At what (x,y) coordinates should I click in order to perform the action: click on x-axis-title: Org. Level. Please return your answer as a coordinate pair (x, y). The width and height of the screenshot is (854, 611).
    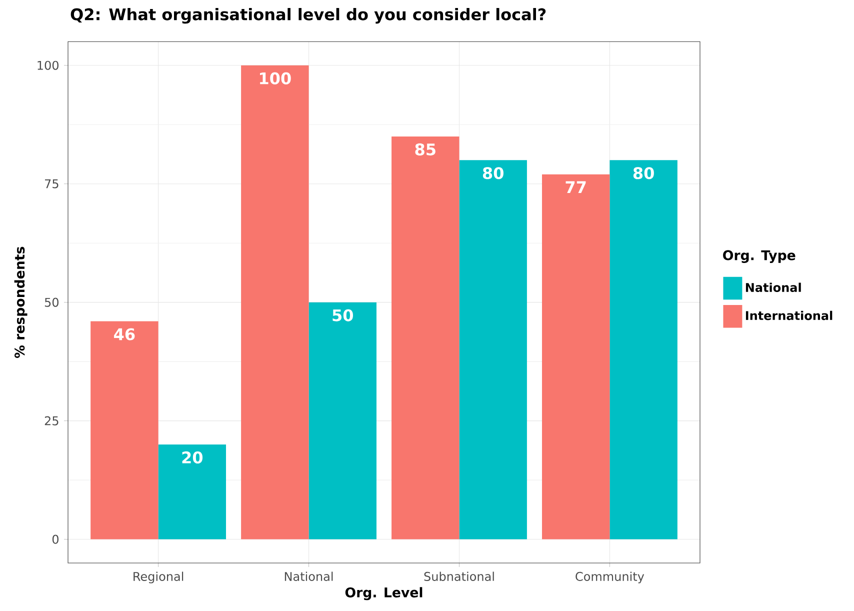
    Looking at the image, I should click on (383, 593).